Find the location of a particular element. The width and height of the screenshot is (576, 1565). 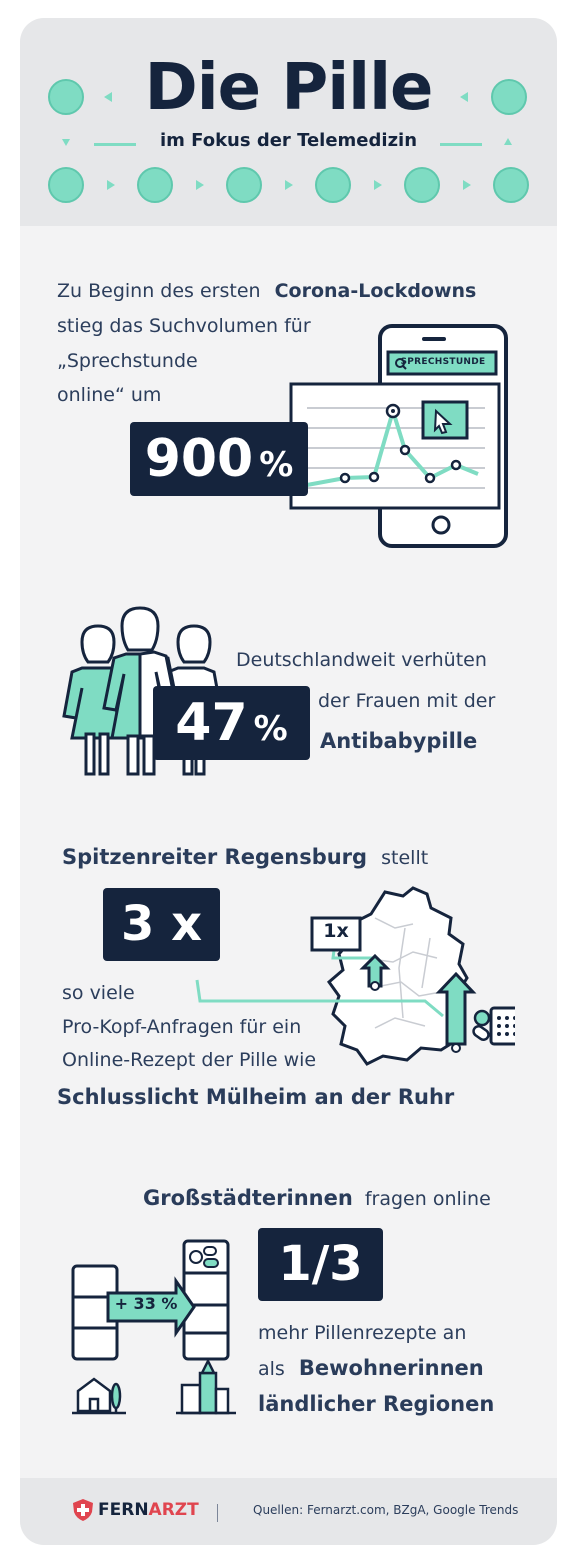

page-subtitle: im Fokus der Telemedizin is located at coordinates (288, 140).